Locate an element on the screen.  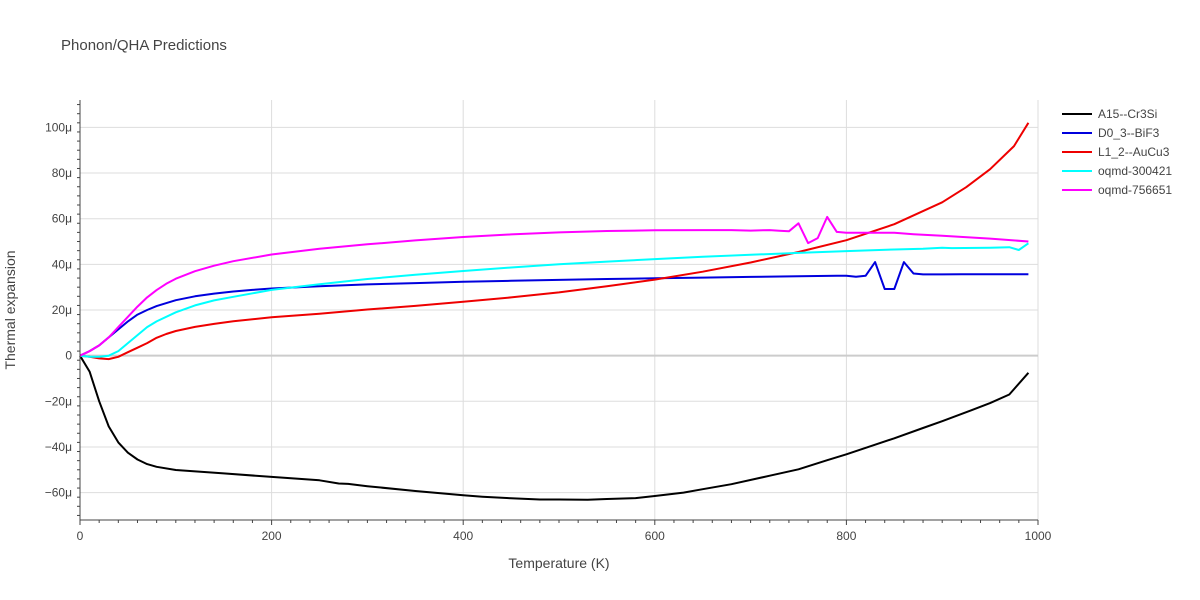
legend-label: A15--Cr3Si is located at coordinates (1127, 114).